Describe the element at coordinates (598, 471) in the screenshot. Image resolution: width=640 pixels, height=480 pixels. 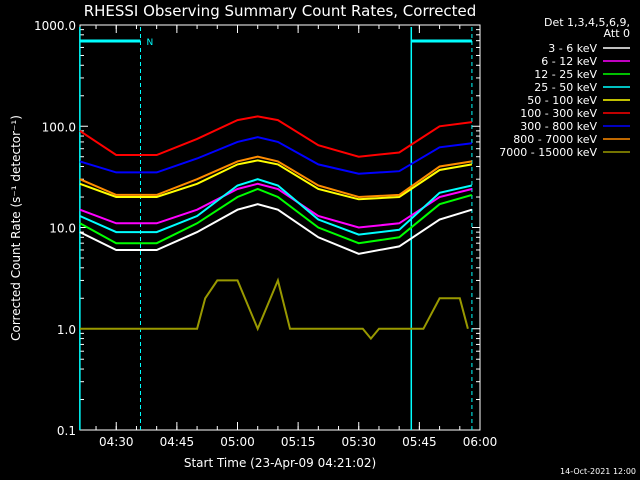
I see `generated-timestamp: 14-Oct-2021 12:00` at that location.